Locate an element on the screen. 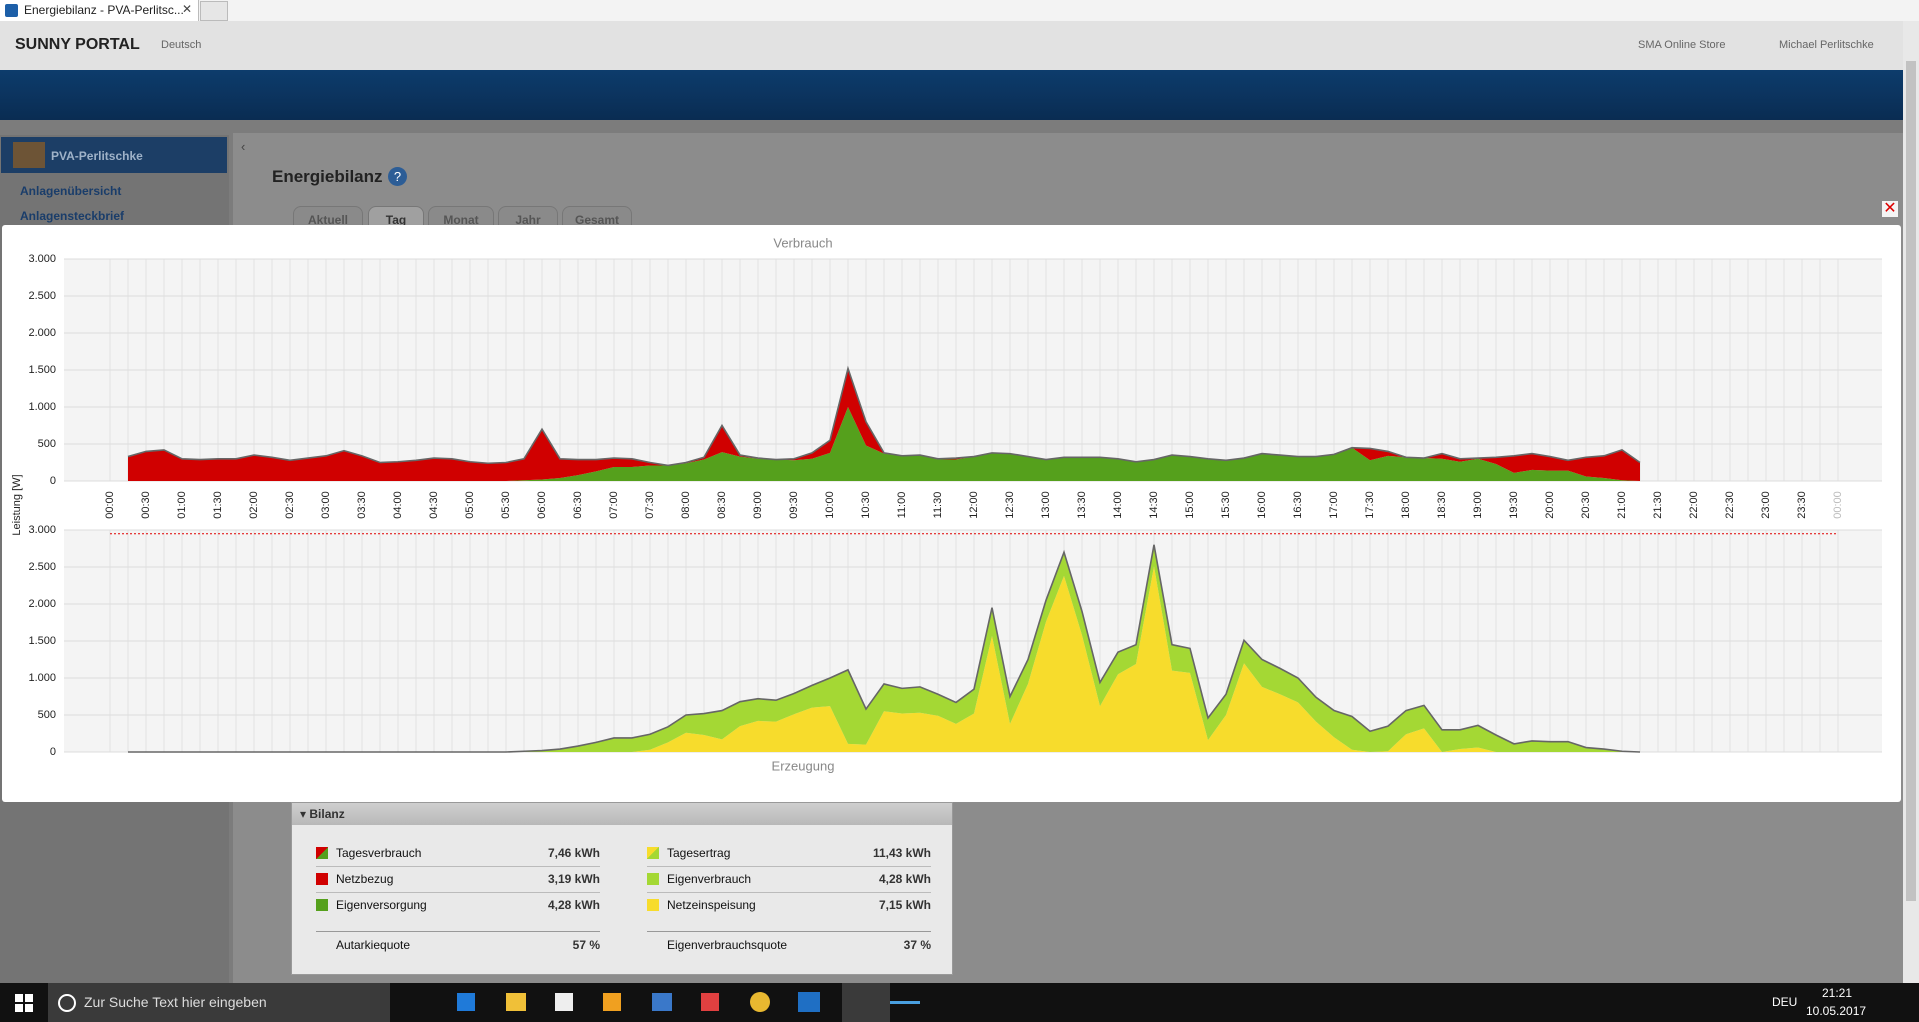  clock-date: 10.05.2017 is located at coordinates (1836, 1011).